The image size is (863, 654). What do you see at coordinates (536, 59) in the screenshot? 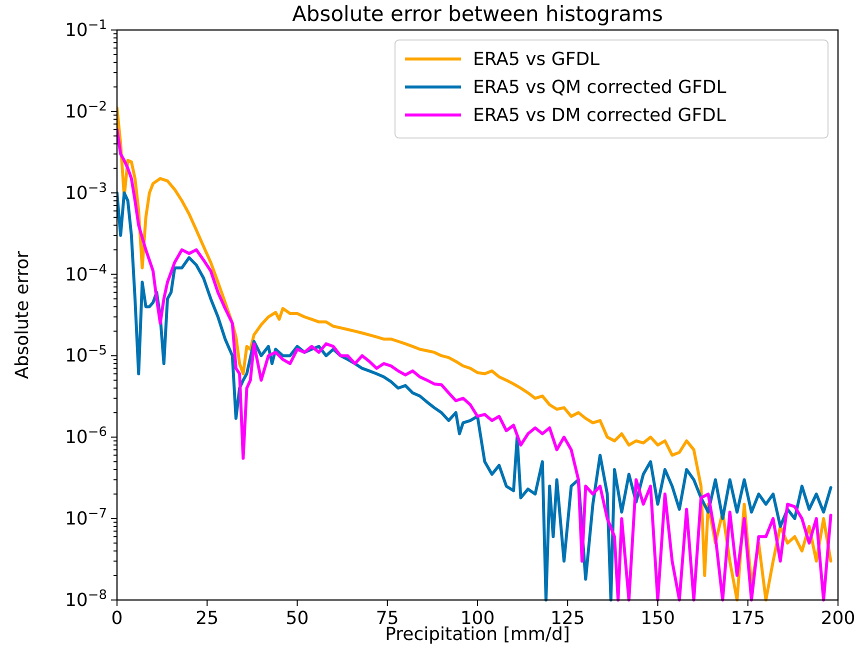
I see `legend-label: ERA5 vs GFDL` at bounding box center [536, 59].